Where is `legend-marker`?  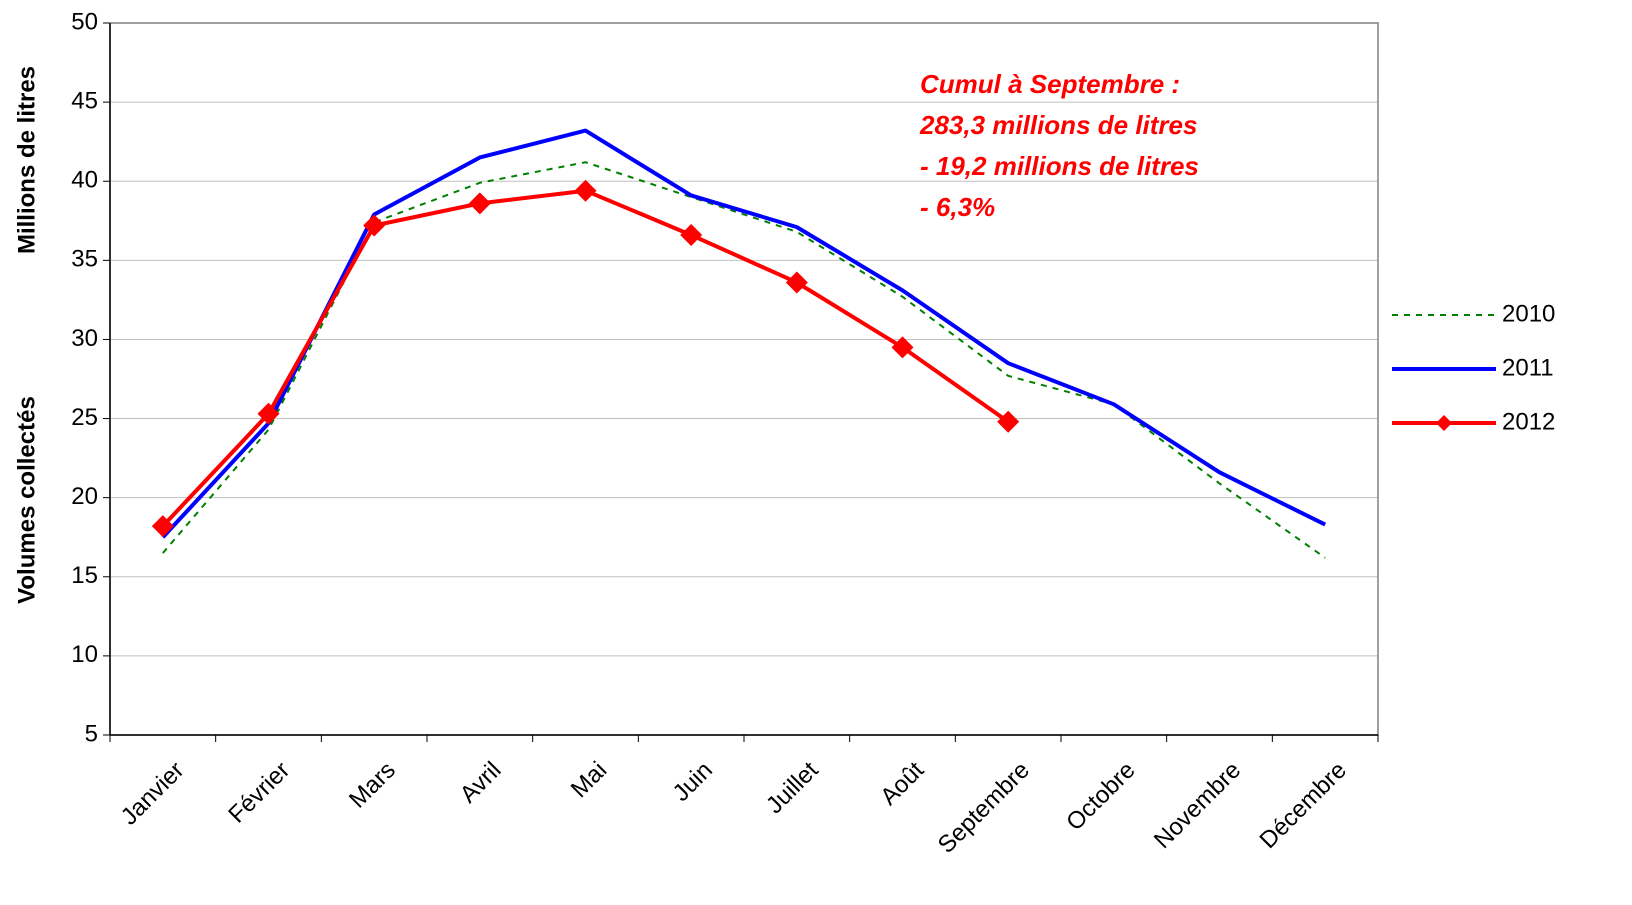 legend-marker is located at coordinates (1444, 423).